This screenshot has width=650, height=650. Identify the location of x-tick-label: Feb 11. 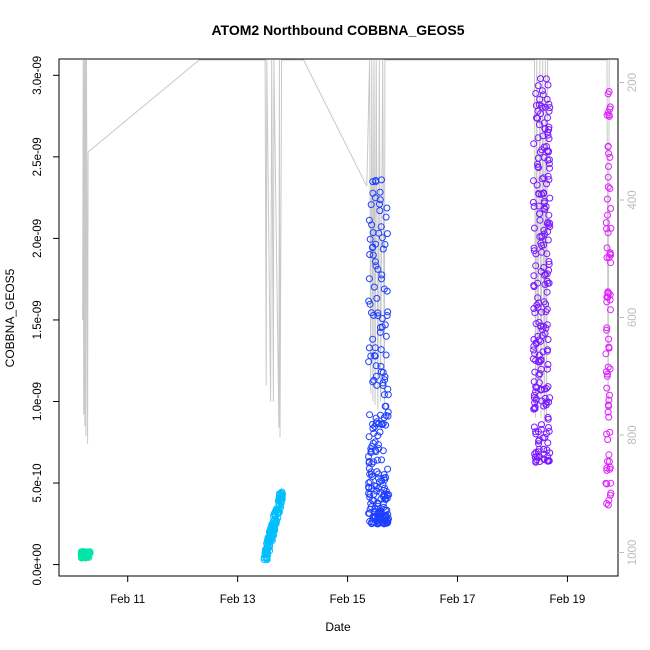
(127, 600).